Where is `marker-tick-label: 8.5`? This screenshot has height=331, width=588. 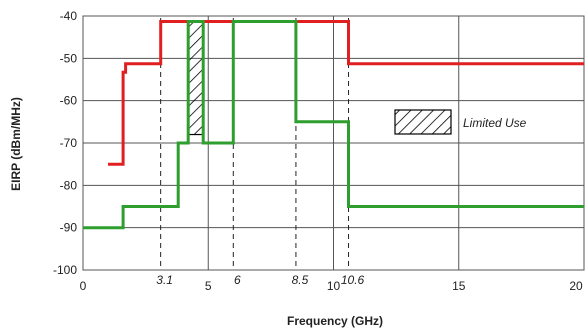 marker-tick-label: 8.5 is located at coordinates (300, 280).